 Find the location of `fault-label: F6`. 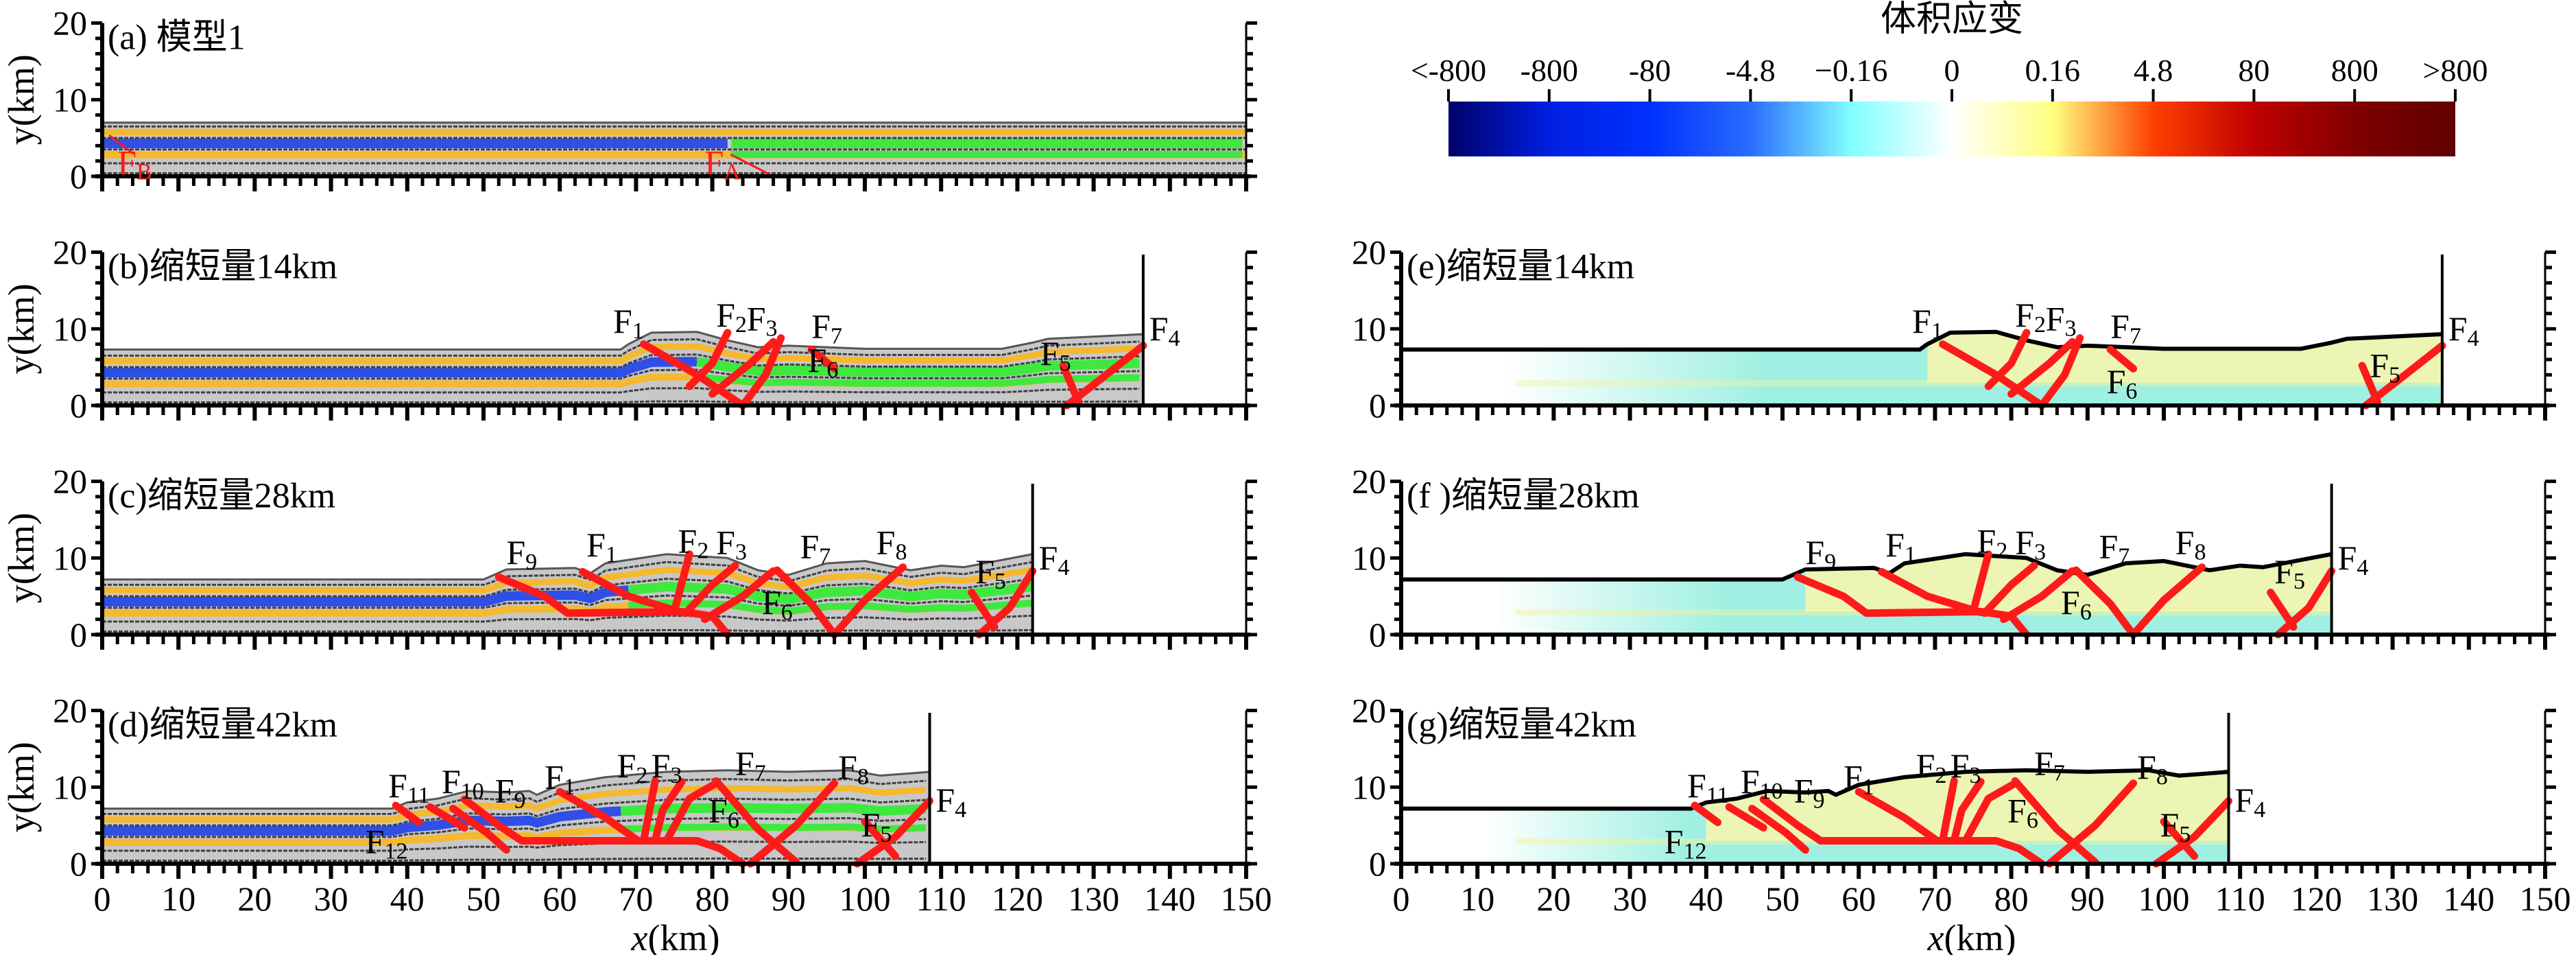

fault-label: F6 is located at coordinates (823, 362).